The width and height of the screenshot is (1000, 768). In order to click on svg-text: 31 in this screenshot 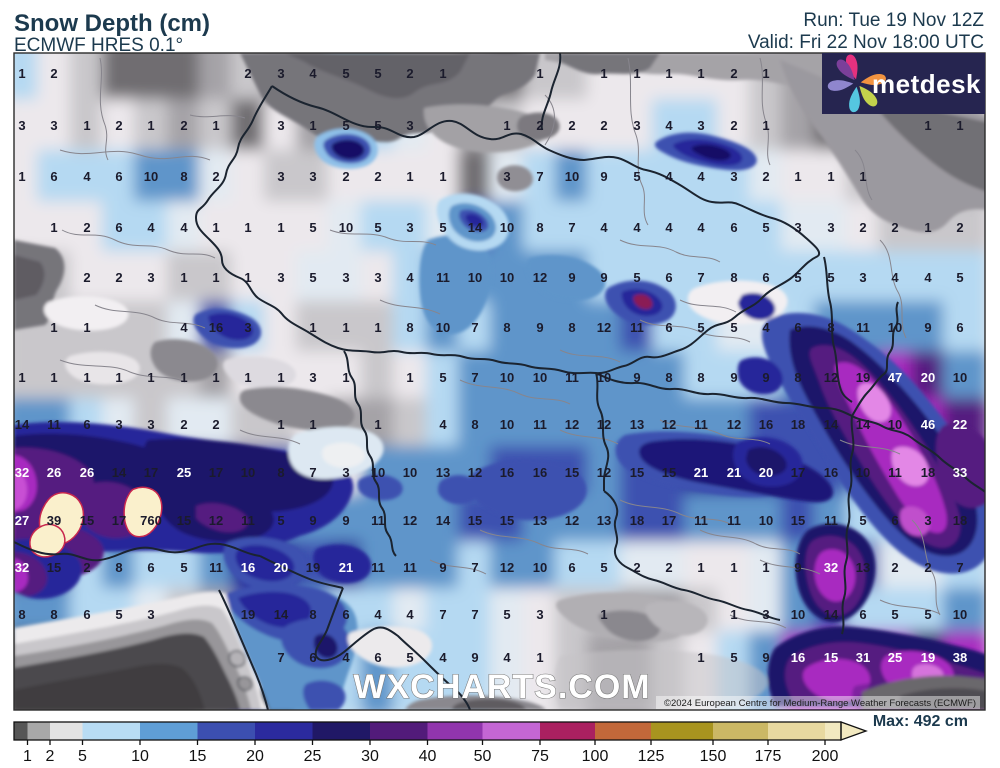, I will do `click(863, 657)`.